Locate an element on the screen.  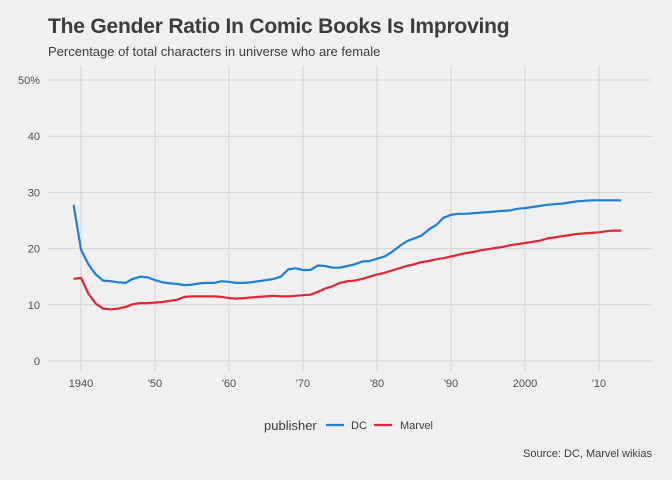
x-tick-label: '10 is located at coordinates (599, 384).